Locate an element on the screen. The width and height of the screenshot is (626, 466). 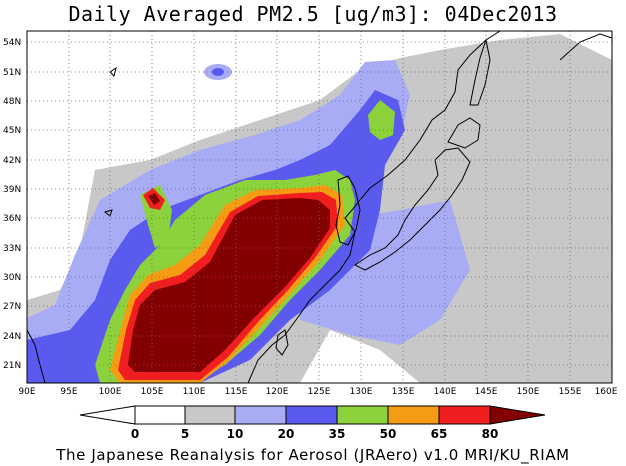
lat-label: 24N is located at coordinates (12, 337).